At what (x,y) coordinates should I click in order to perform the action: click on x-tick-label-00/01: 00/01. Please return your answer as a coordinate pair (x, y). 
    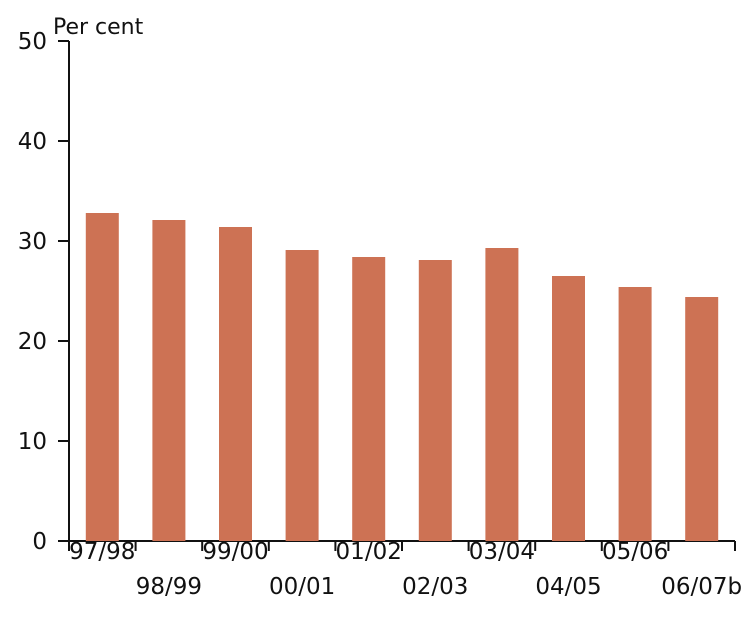
    Looking at the image, I should click on (302, 587).